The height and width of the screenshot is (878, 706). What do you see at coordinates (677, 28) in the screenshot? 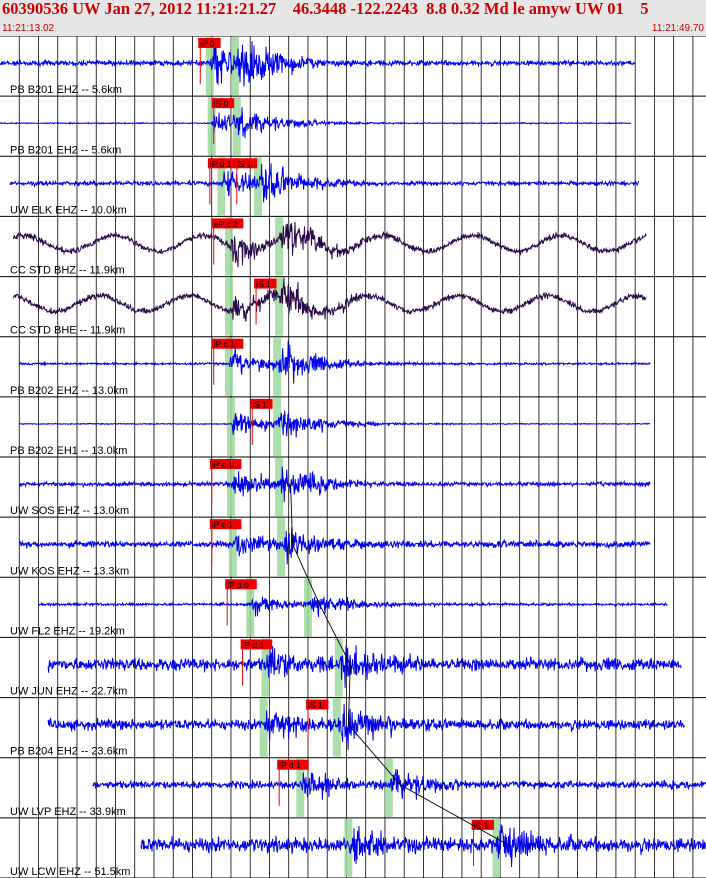
I see `end-time: 11:21:49.70` at bounding box center [677, 28].